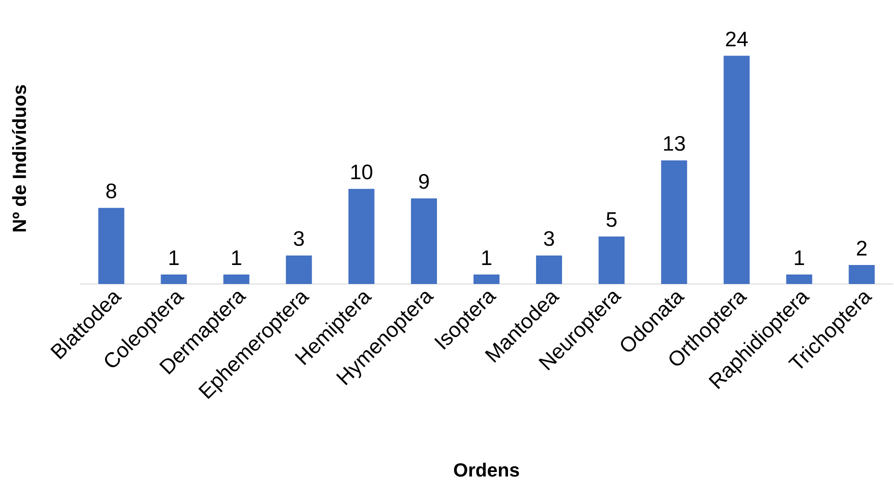  Describe the element at coordinates (861, 248) in the screenshot. I see `data-label: 2` at that location.